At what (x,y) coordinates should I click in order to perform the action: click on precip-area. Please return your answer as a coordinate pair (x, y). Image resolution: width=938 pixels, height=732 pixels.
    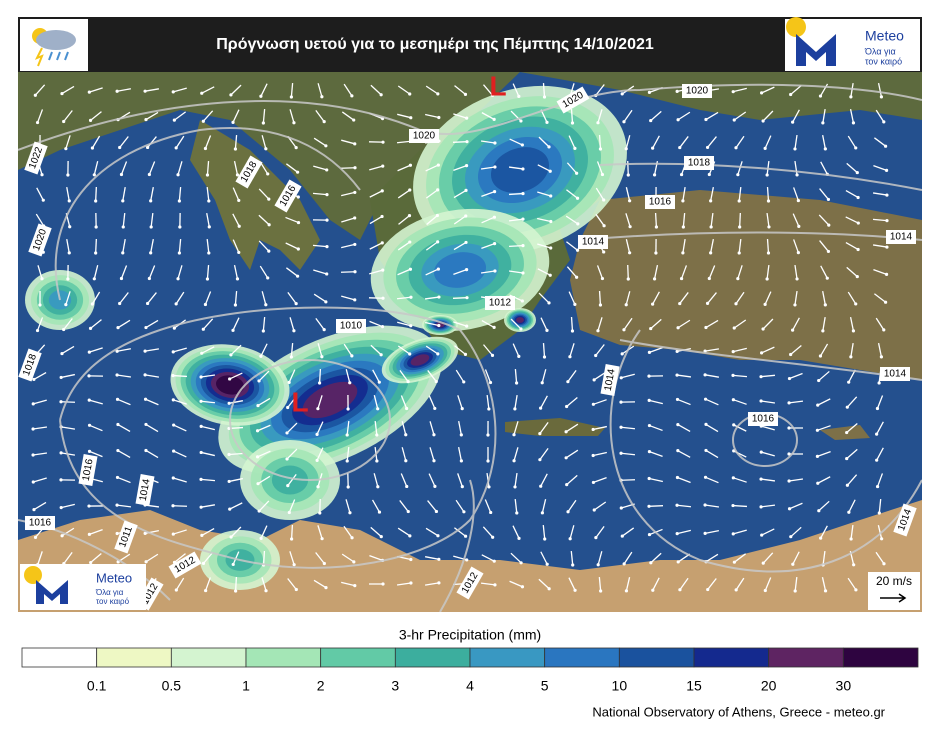
    Looking at the image, I should click on (520, 320).